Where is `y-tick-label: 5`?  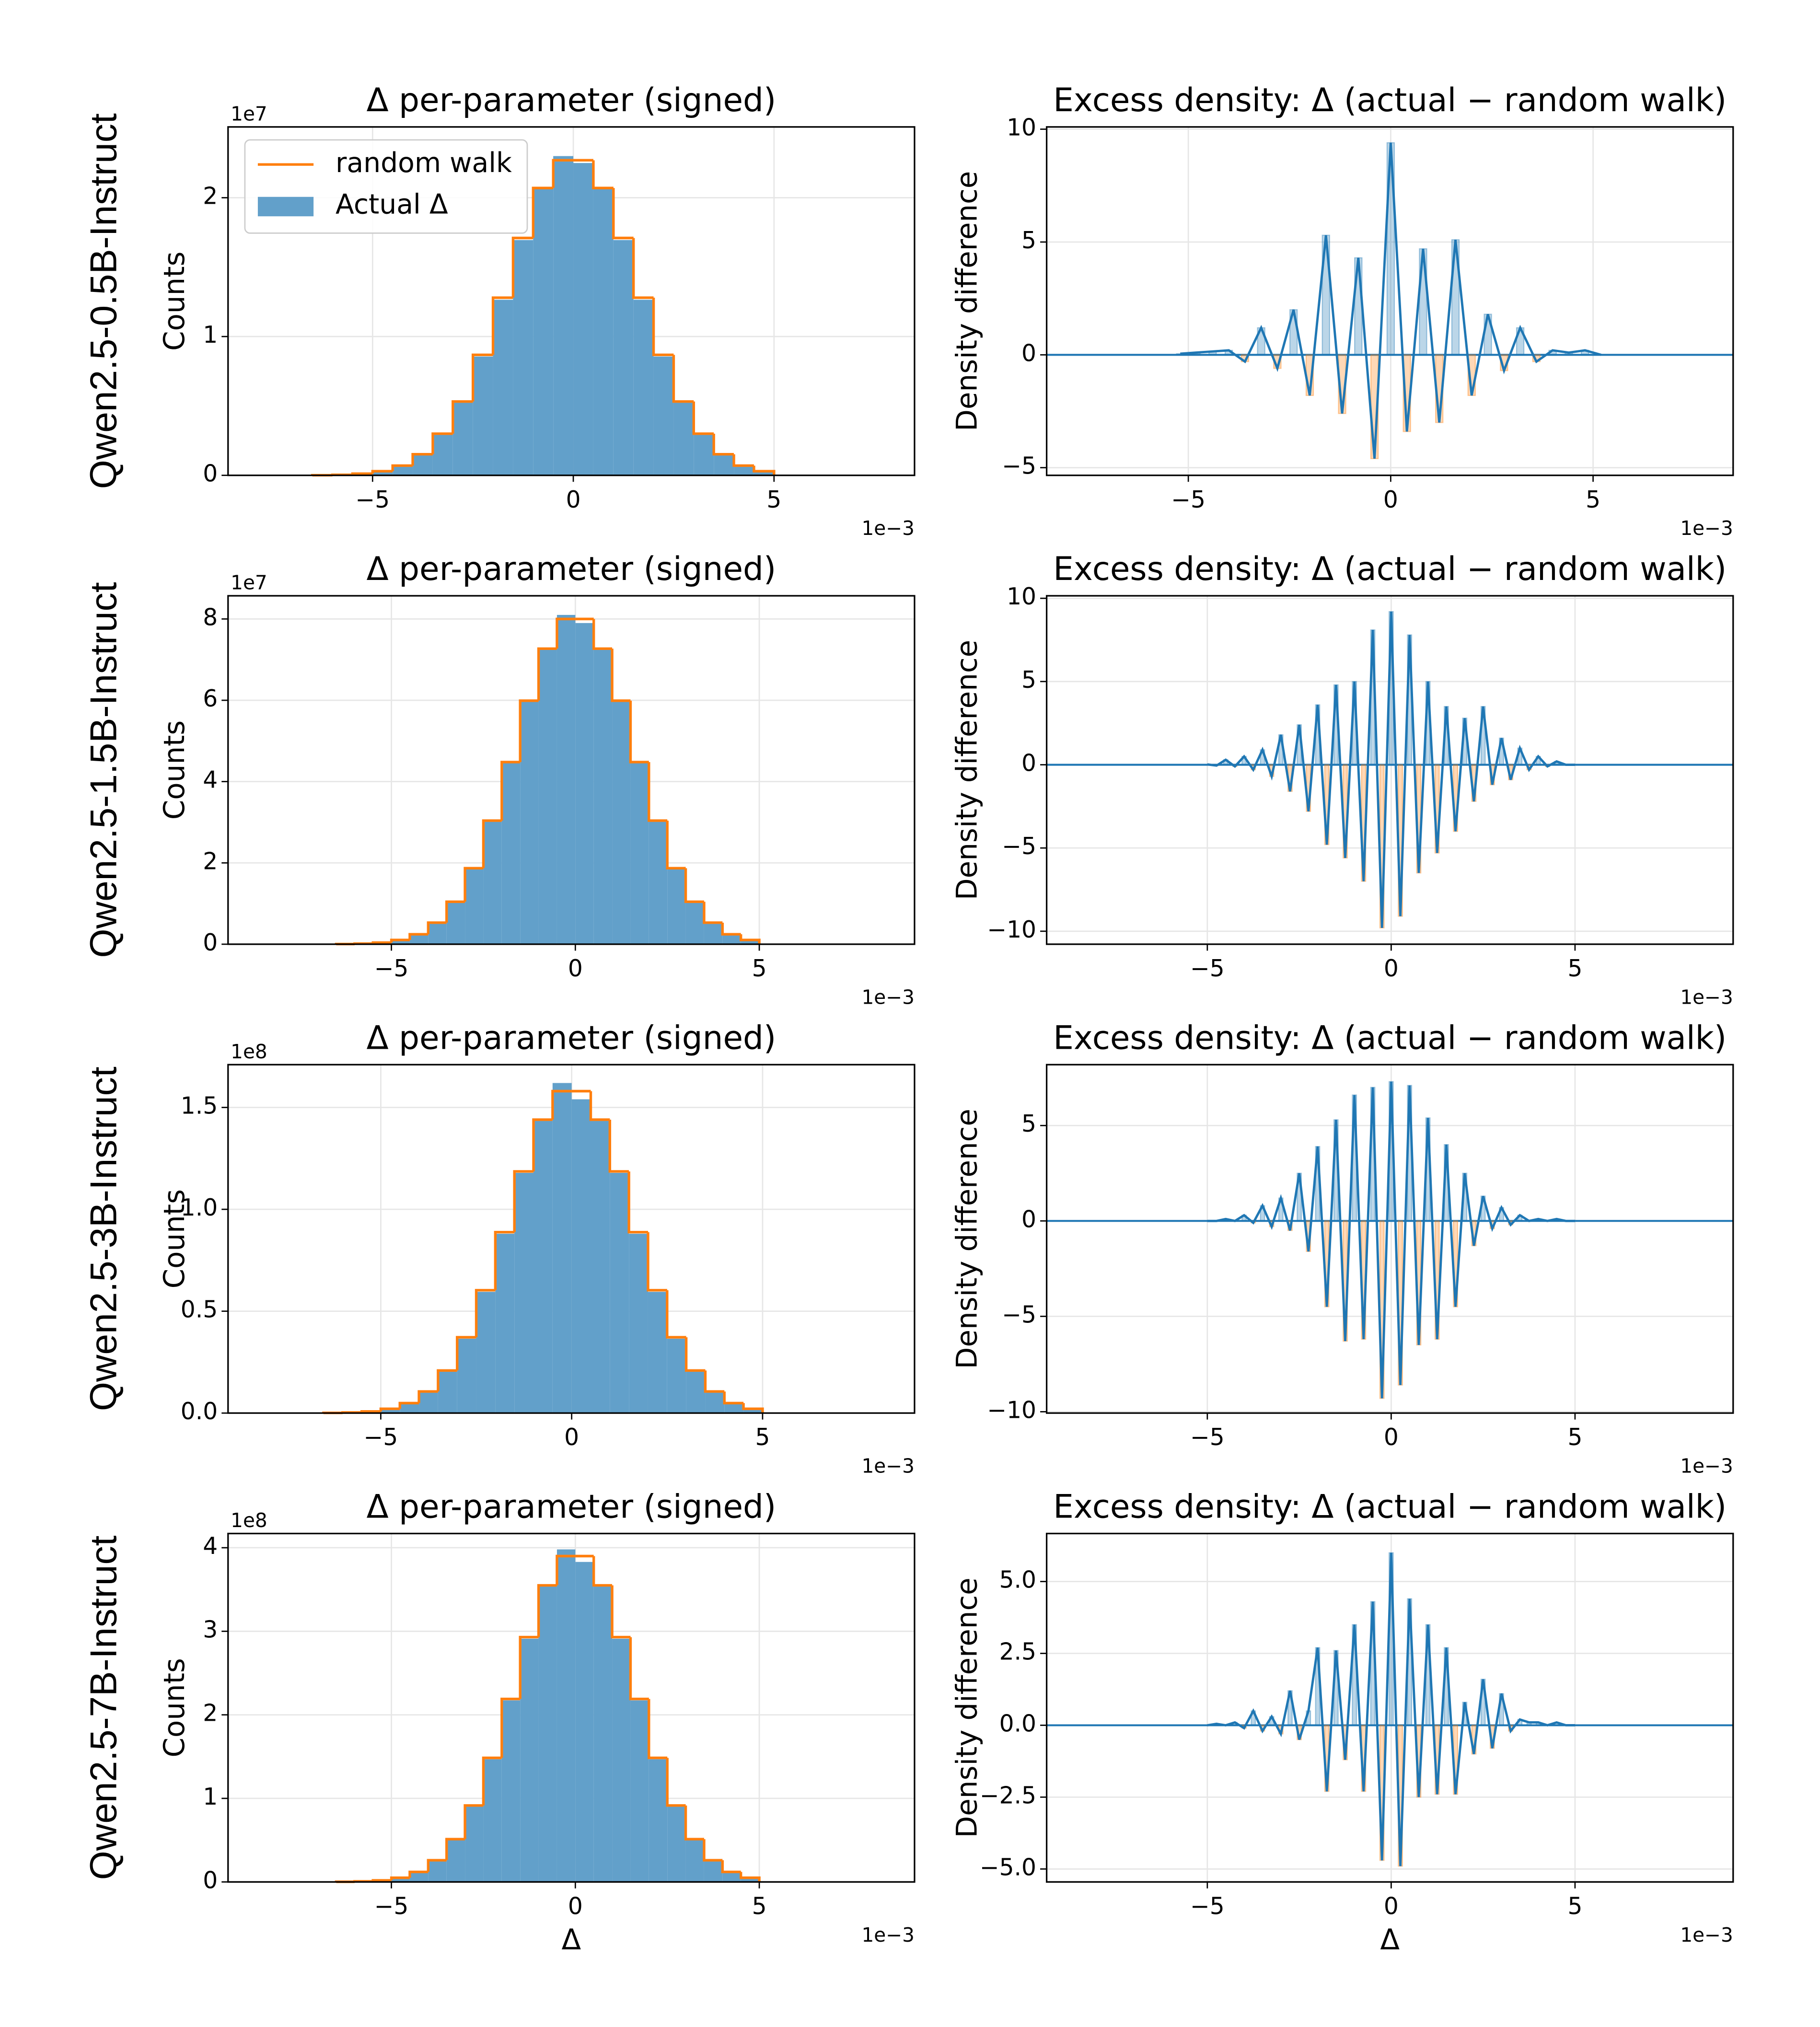
y-tick-label: 5 is located at coordinates (1028, 240).